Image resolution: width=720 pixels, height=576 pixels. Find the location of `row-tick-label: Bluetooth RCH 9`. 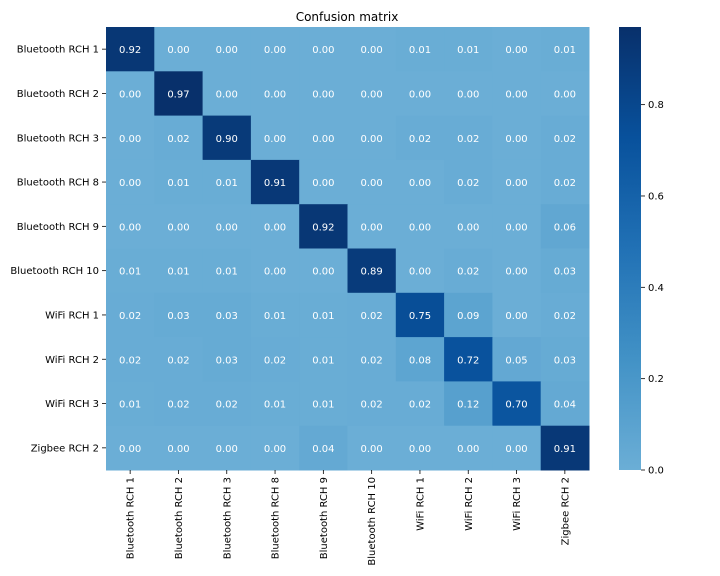

row-tick-label: Bluetooth RCH 9 is located at coordinates (58, 227).